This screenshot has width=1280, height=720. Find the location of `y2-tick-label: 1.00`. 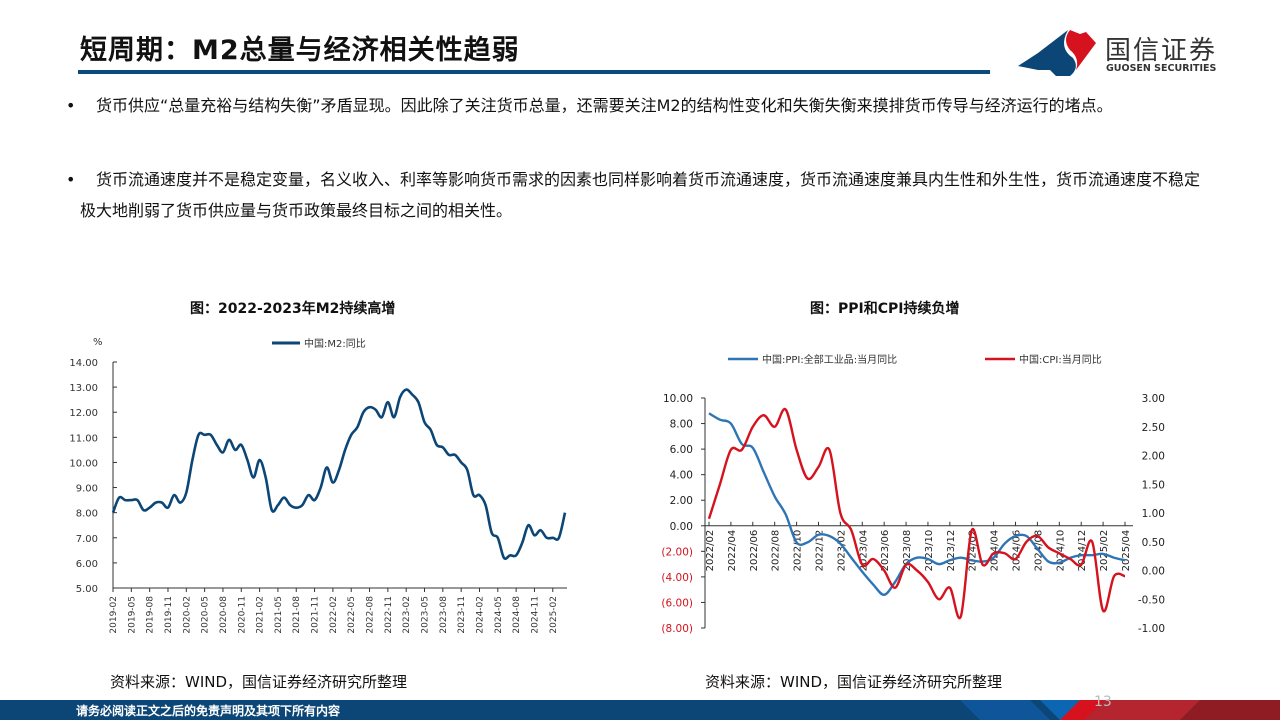

y2-tick-label: 1.00 is located at coordinates (1153, 514).